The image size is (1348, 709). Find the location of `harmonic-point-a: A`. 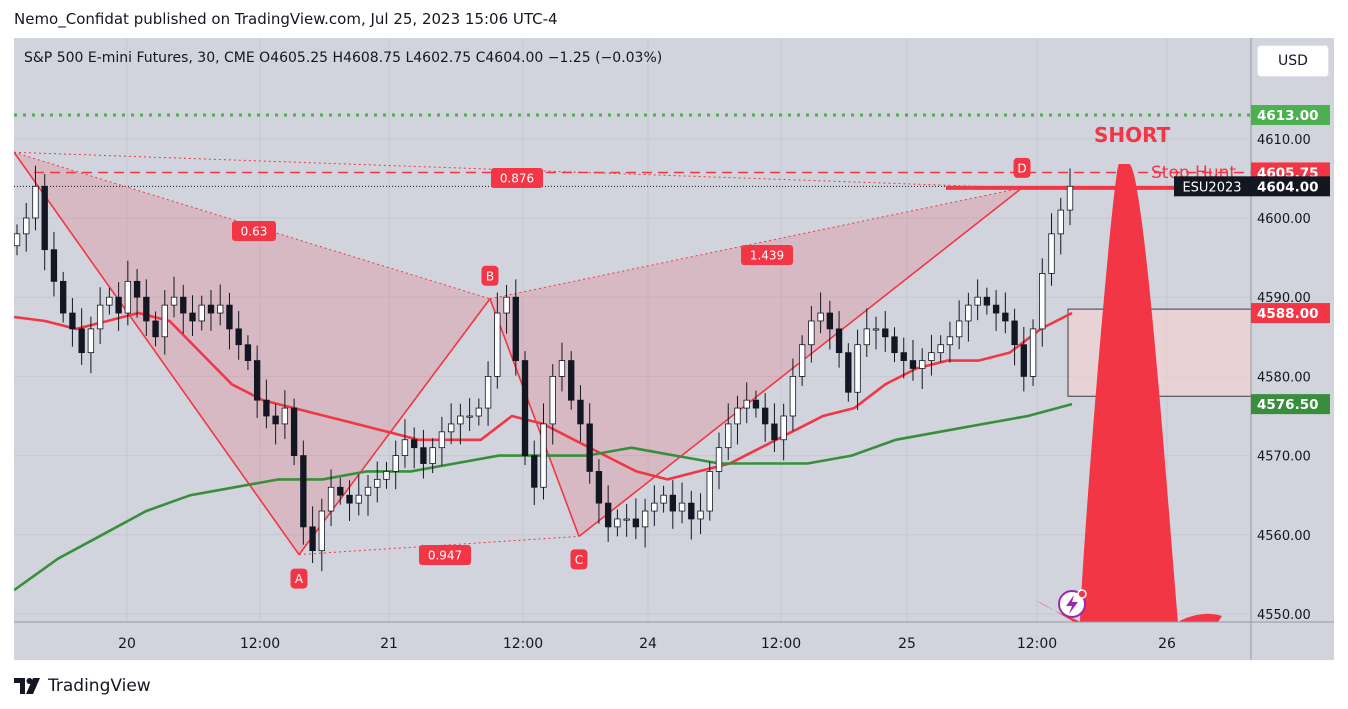

harmonic-point-a: A is located at coordinates (299, 578).